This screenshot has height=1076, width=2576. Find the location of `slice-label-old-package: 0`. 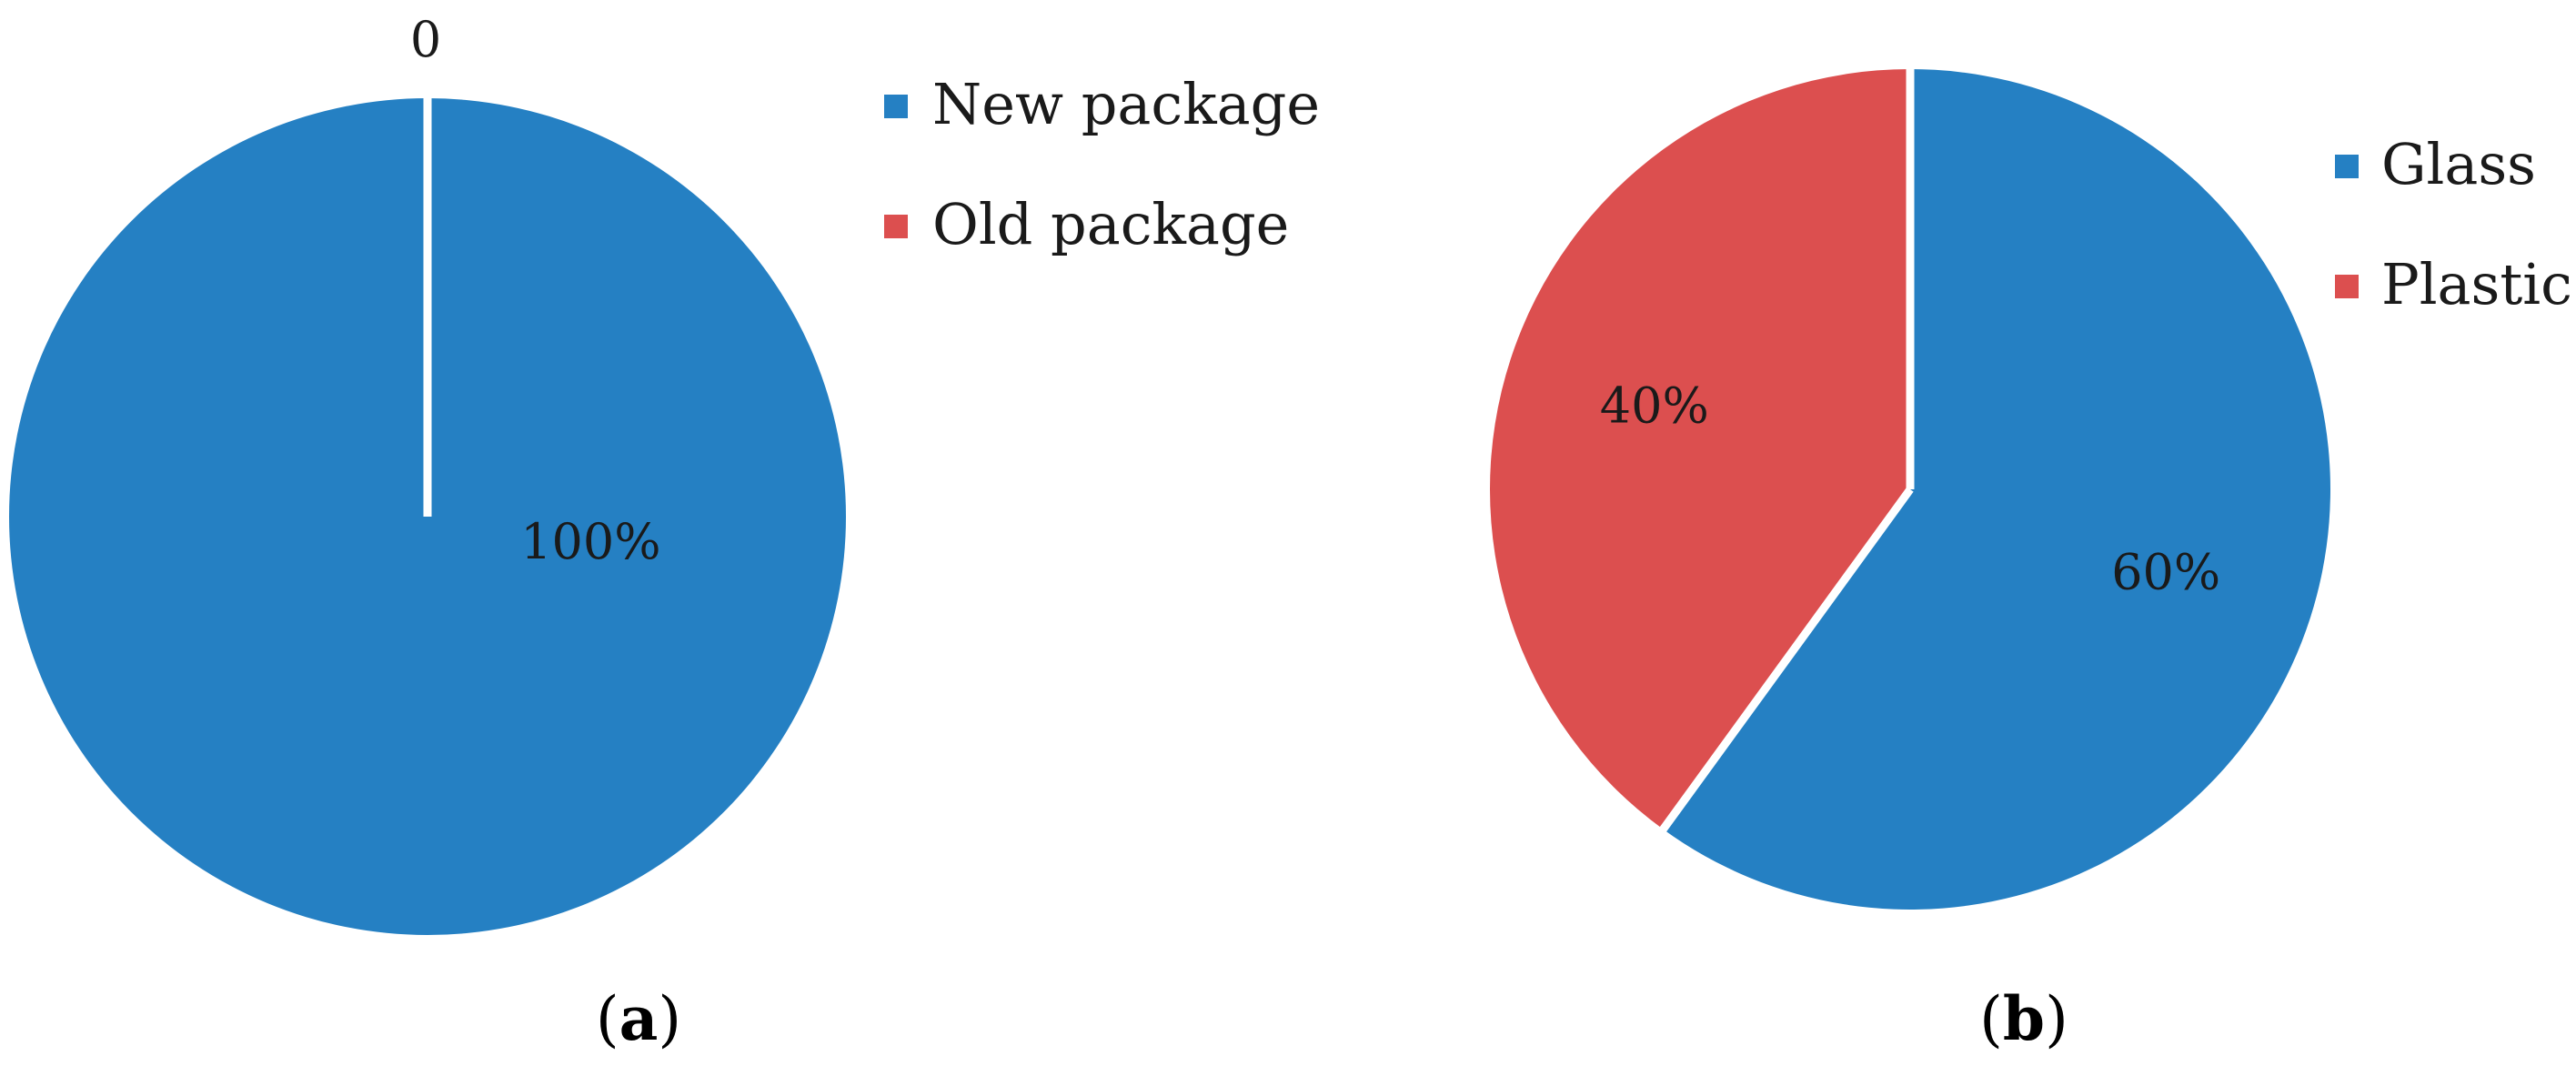

slice-label-old-package: 0 is located at coordinates (425, 39).